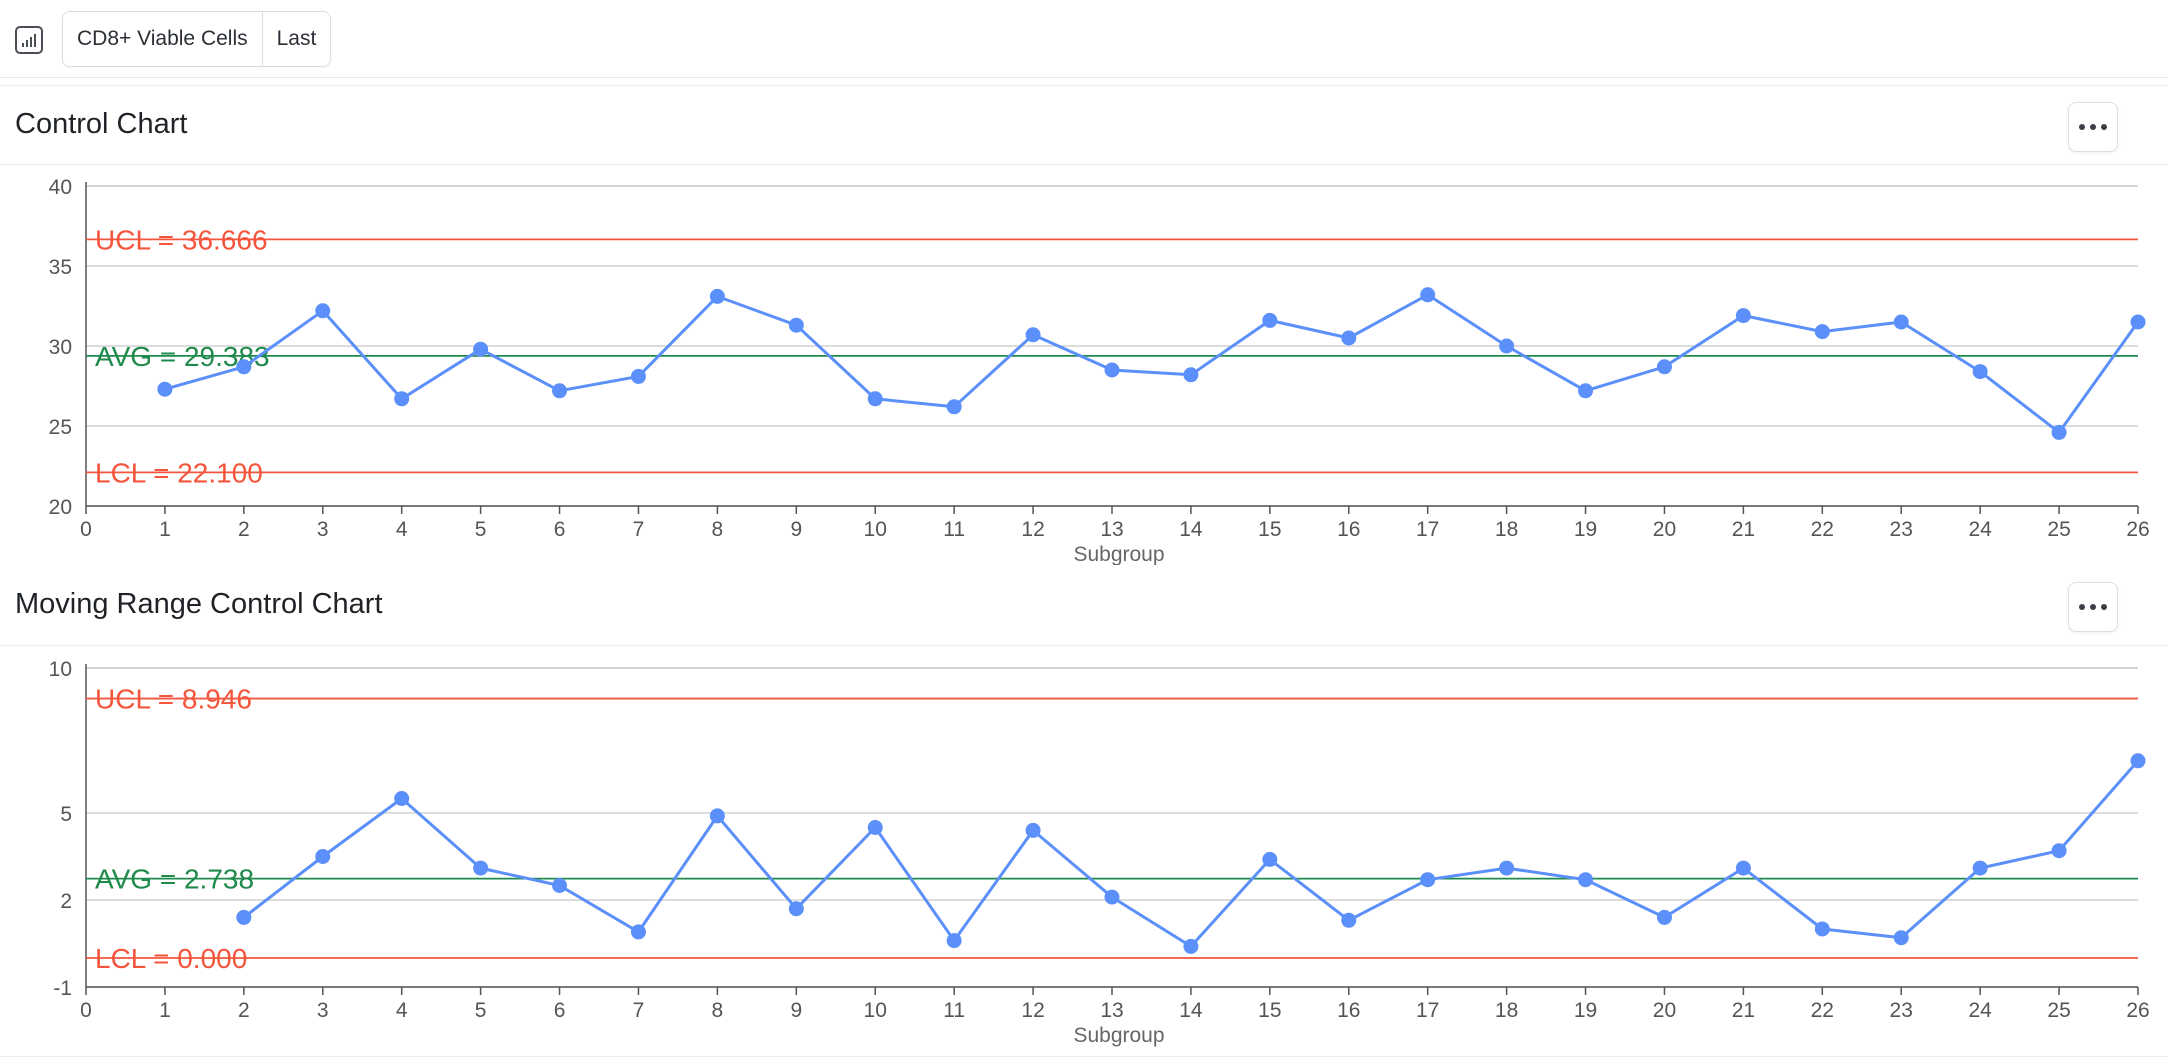 The image size is (2168, 1058). I want to click on control-limit-label: LCL = 22.100, so click(179, 472).